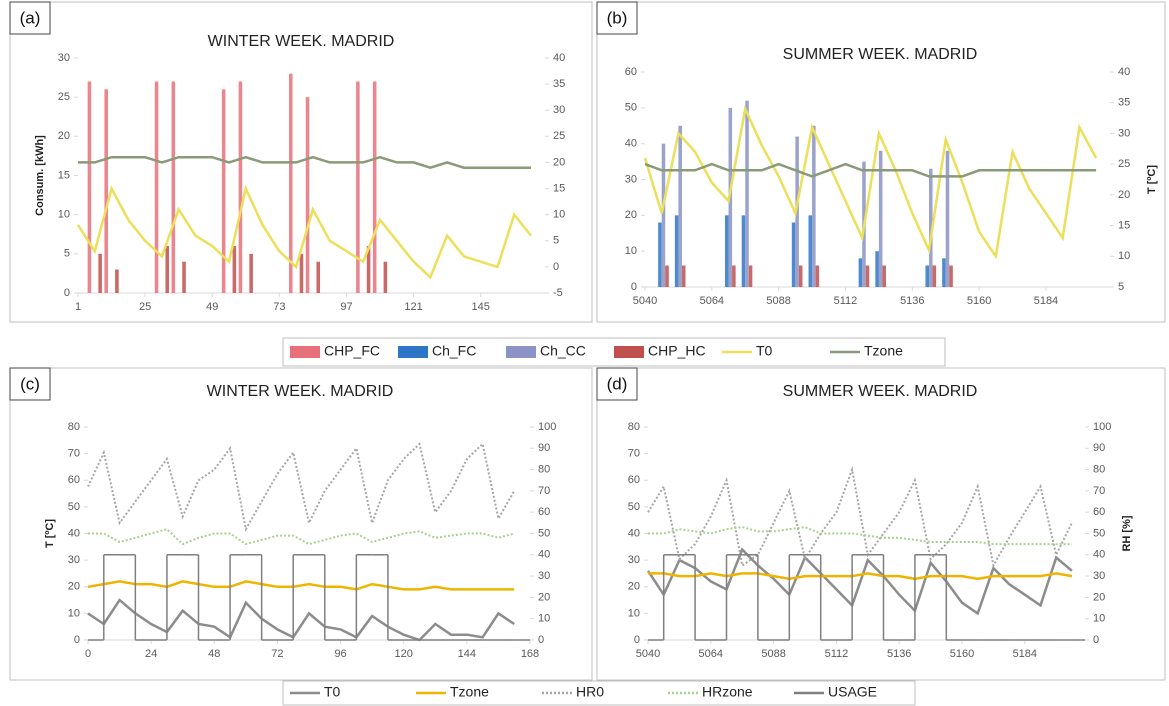 This screenshot has width=1169, height=706. I want to click on x-tick-label: 49, so click(212, 307).